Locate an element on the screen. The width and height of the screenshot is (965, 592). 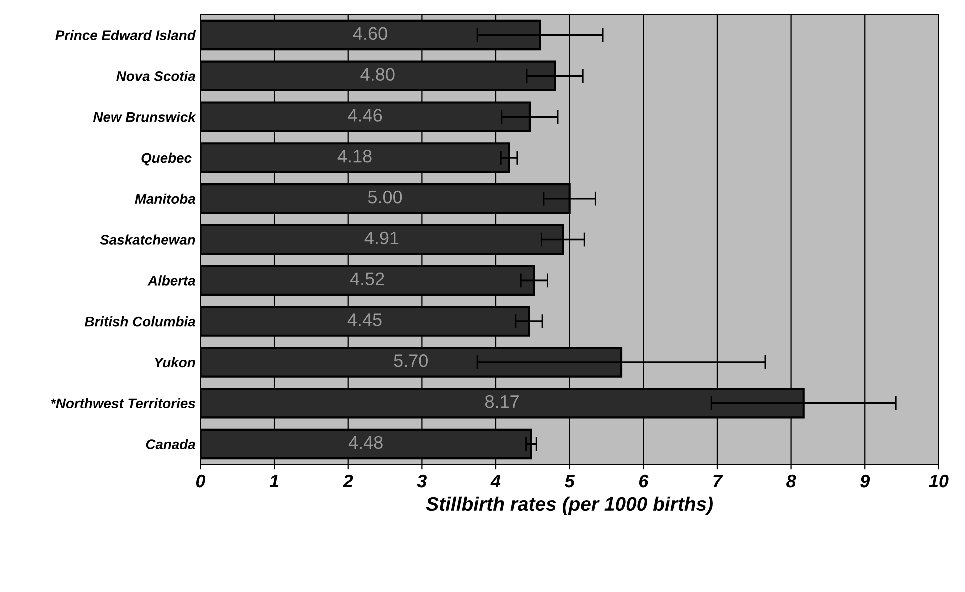
y-tick-label: Manitoba is located at coordinates (165, 199).